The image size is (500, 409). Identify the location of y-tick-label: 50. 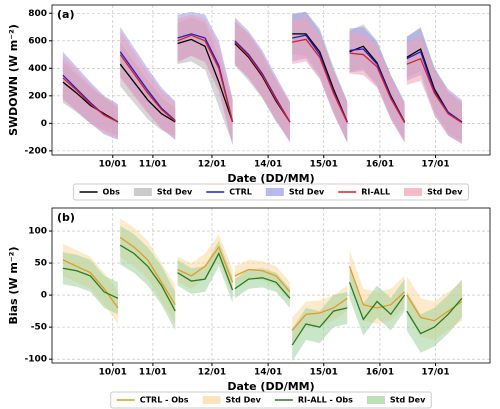
(40, 264).